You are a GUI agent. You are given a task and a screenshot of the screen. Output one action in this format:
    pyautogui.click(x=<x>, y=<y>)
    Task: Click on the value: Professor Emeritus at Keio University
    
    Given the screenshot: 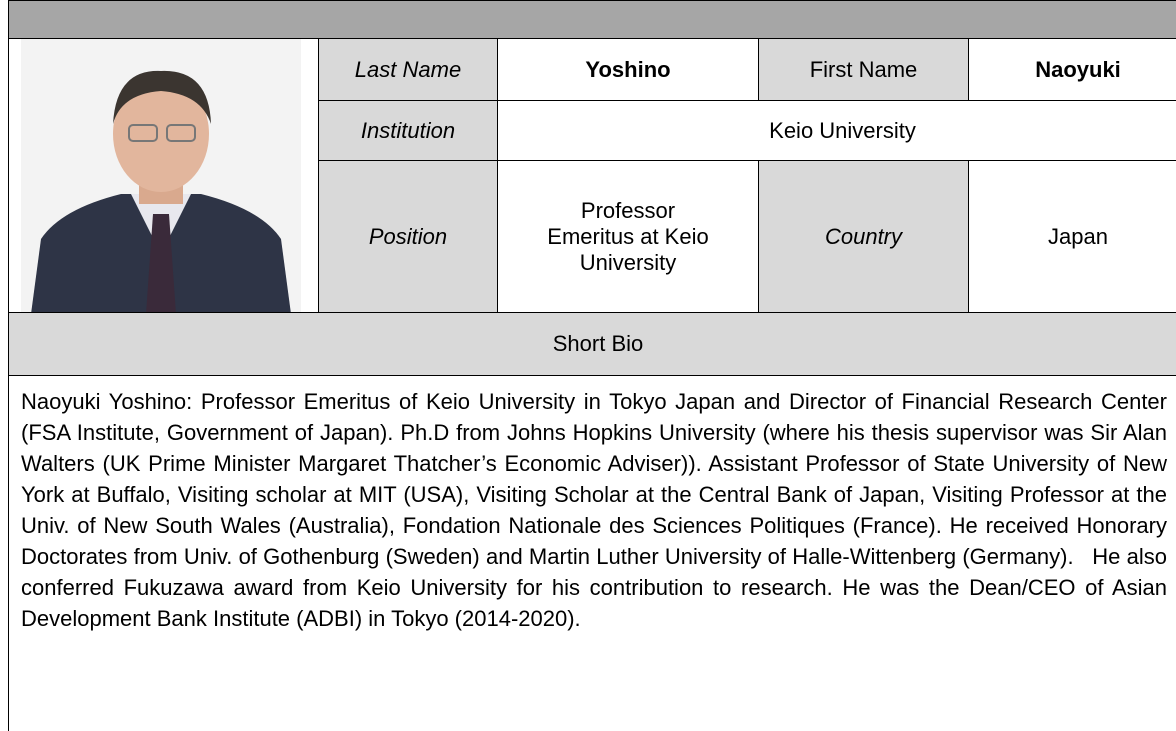 What is the action you would take?
    pyautogui.click(x=628, y=236)
    